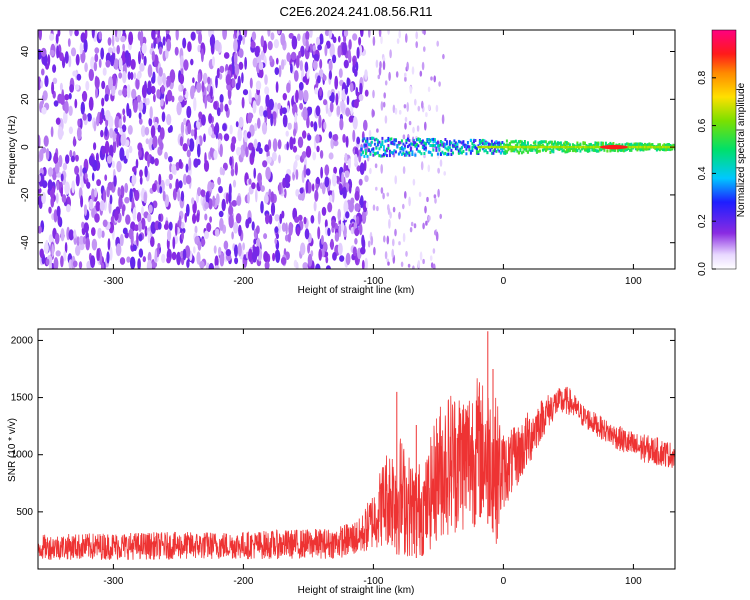 This screenshot has height=600, width=750. What do you see at coordinates (706, 173) in the screenshot?
I see `colorbar-ticks: 0.00.20.40.60.8` at bounding box center [706, 173].